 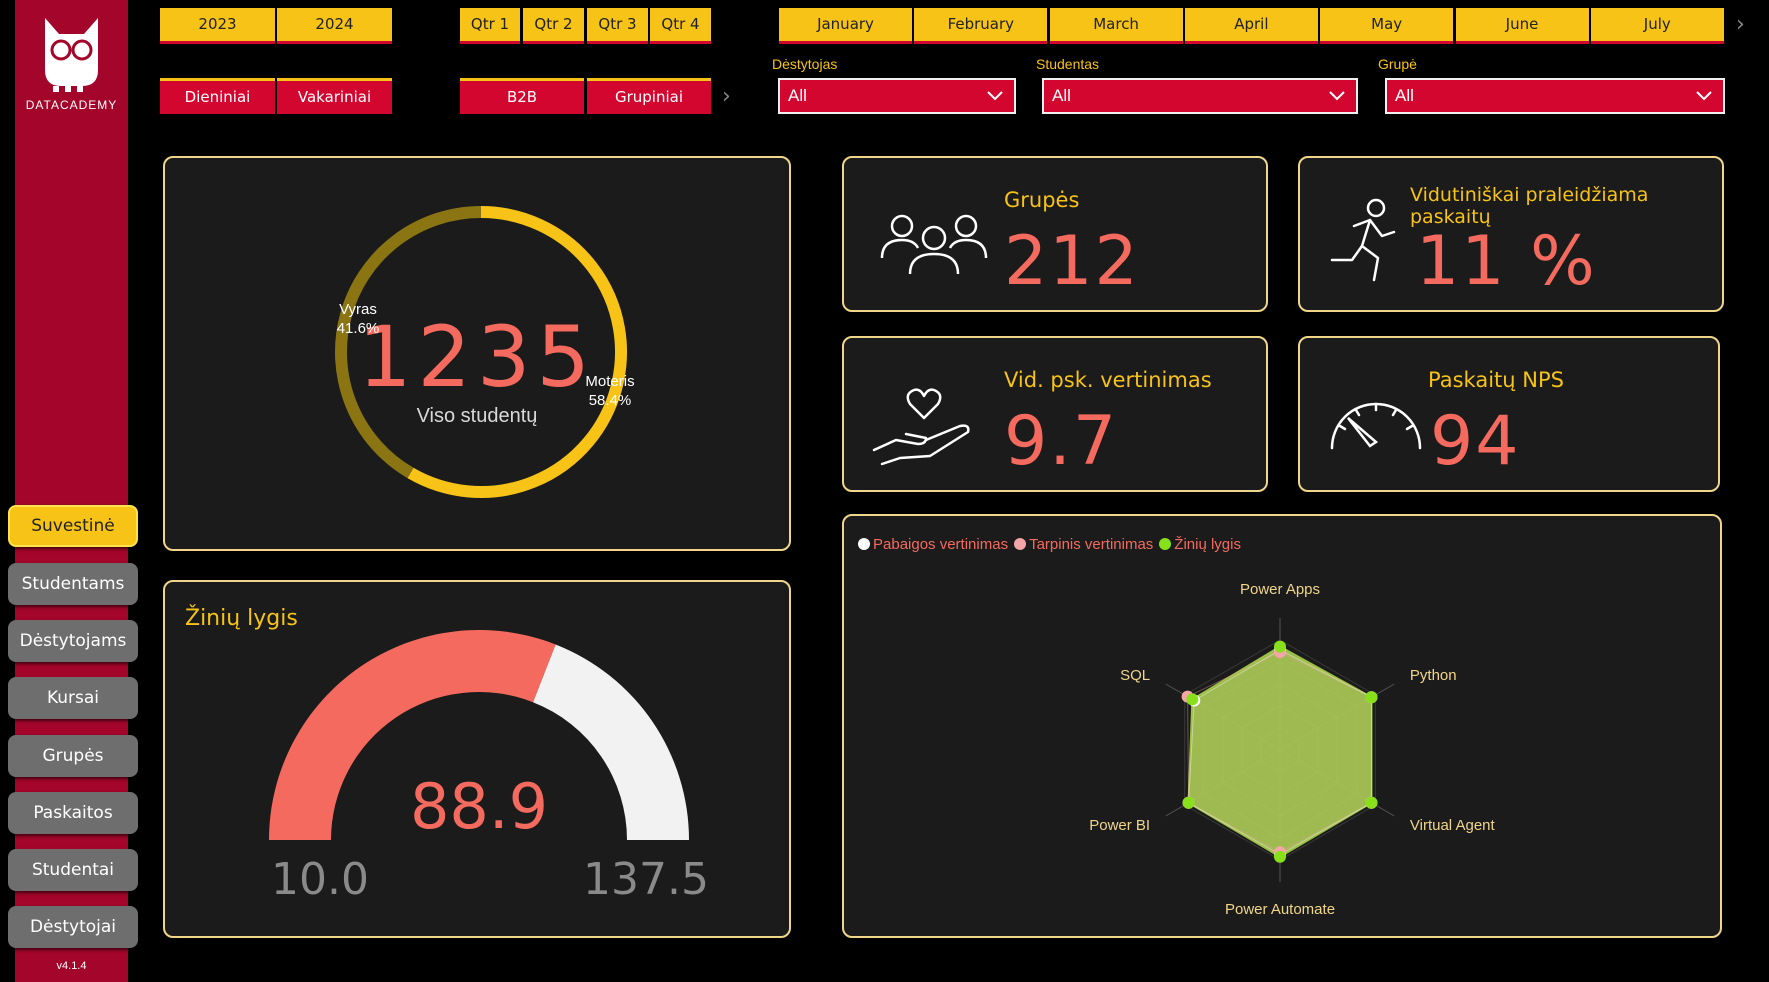 I want to click on brand-wordmark: DATACADEMY, so click(x=71, y=105).